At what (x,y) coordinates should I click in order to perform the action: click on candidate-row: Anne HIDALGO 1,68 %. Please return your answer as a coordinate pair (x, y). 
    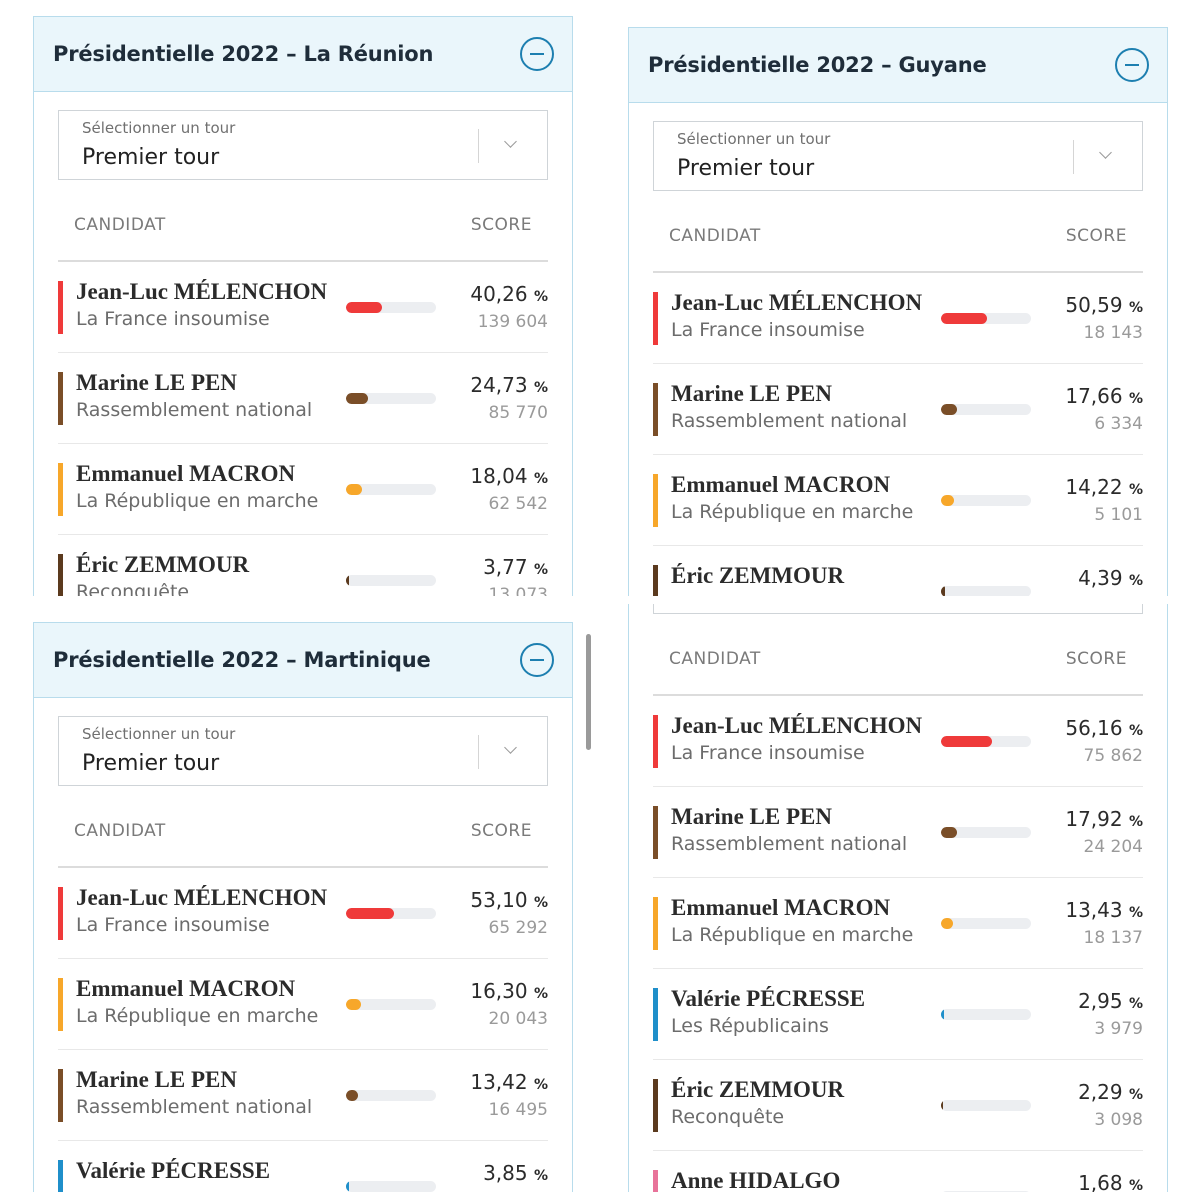
    Looking at the image, I should click on (898, 1171).